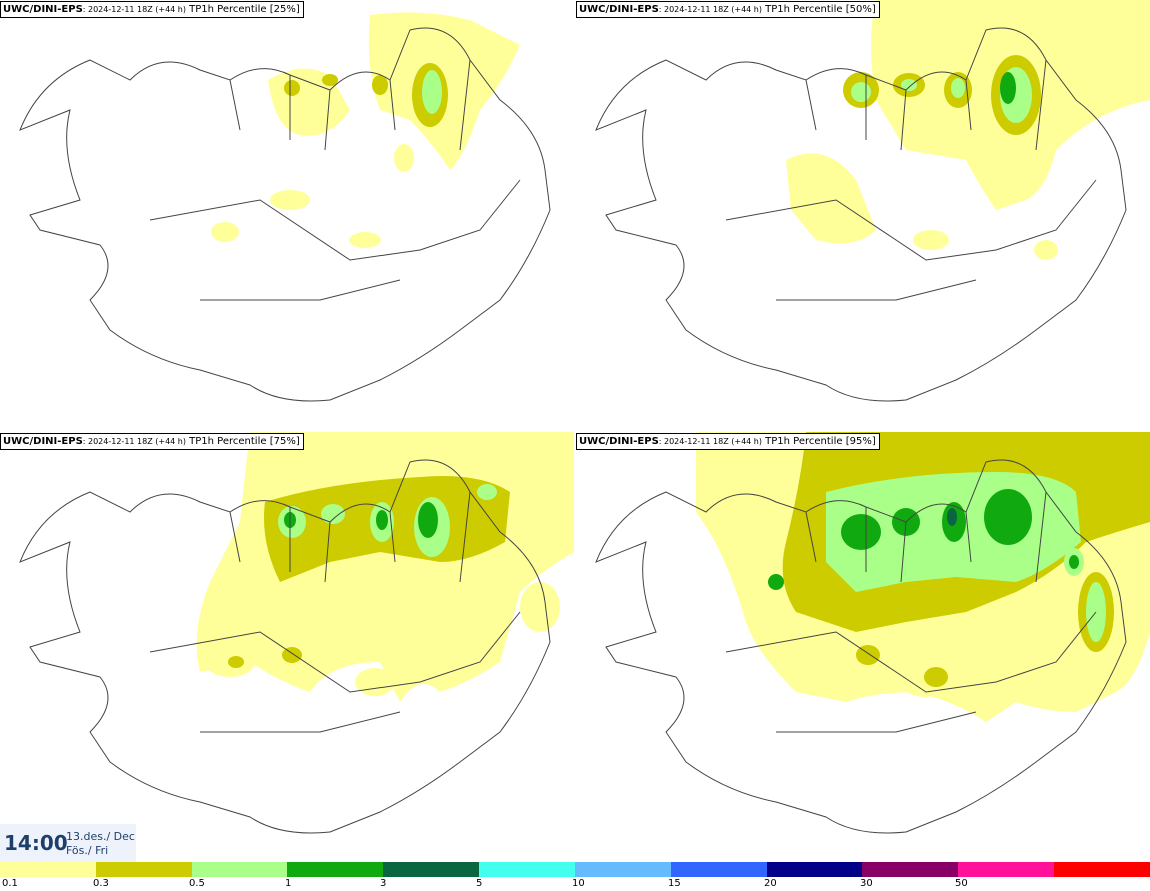 The width and height of the screenshot is (1150, 891). What do you see at coordinates (242, 9) in the screenshot?
I see `field-name: TP1h Percentile [25%]` at bounding box center [242, 9].